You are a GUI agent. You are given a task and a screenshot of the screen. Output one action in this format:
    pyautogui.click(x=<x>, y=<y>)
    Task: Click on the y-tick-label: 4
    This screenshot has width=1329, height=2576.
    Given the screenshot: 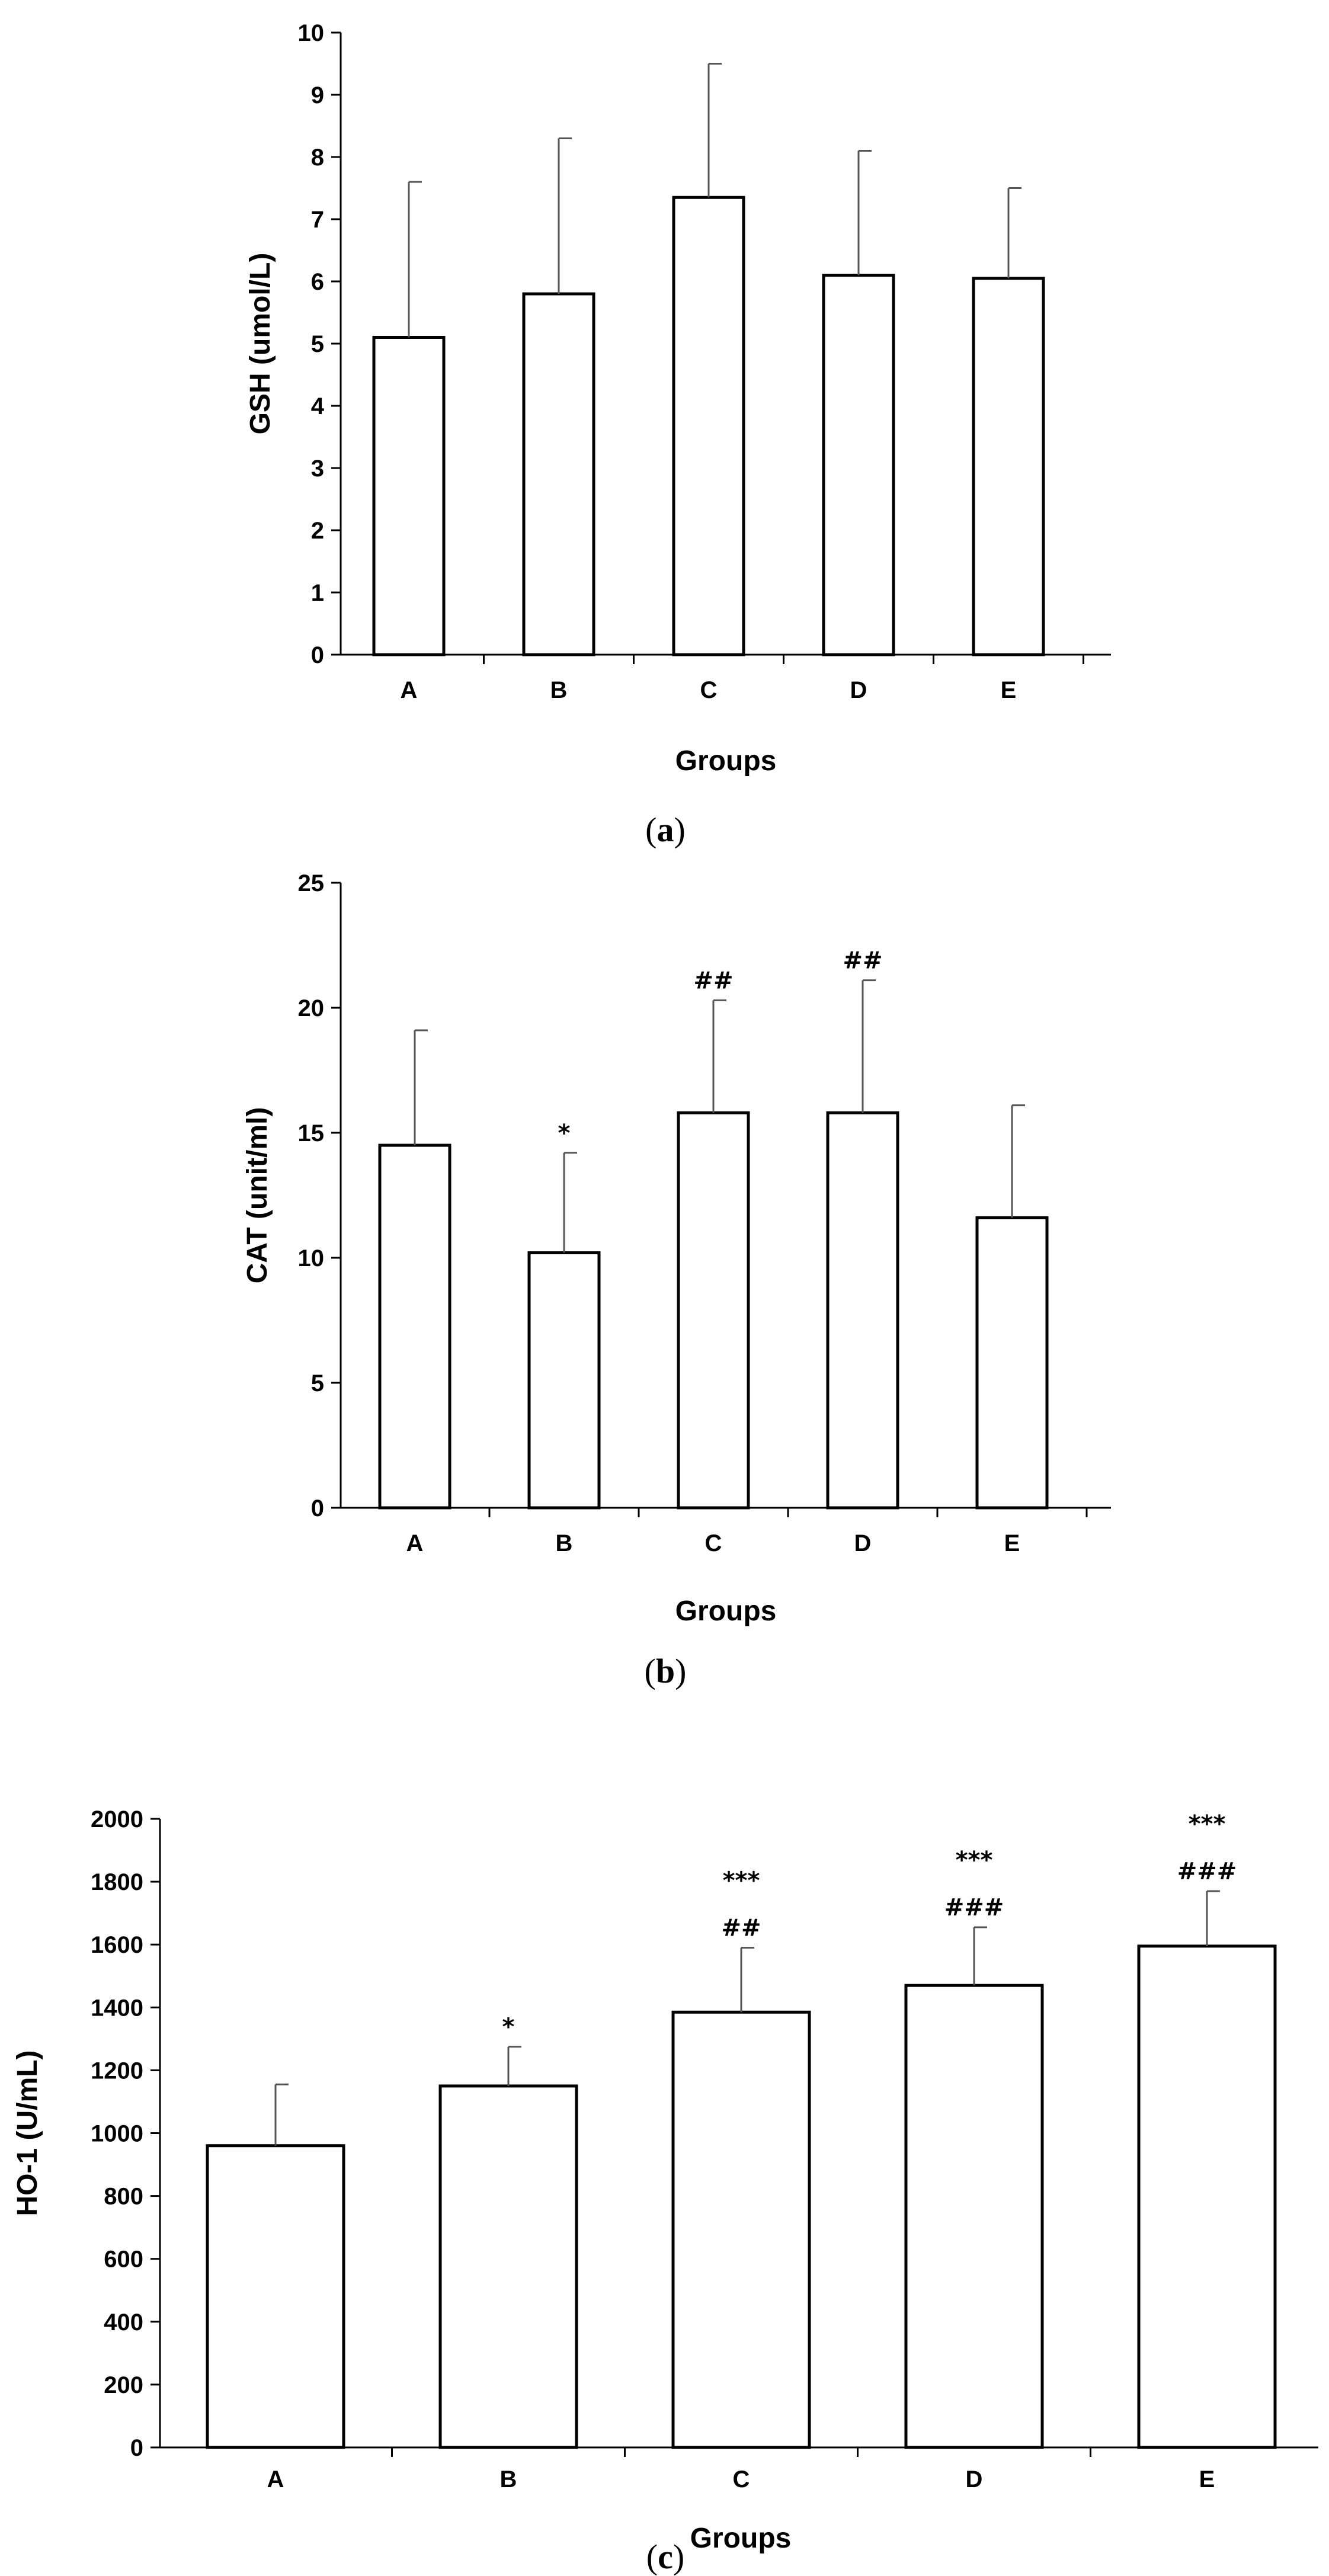 What is the action you would take?
    pyautogui.click(x=318, y=406)
    